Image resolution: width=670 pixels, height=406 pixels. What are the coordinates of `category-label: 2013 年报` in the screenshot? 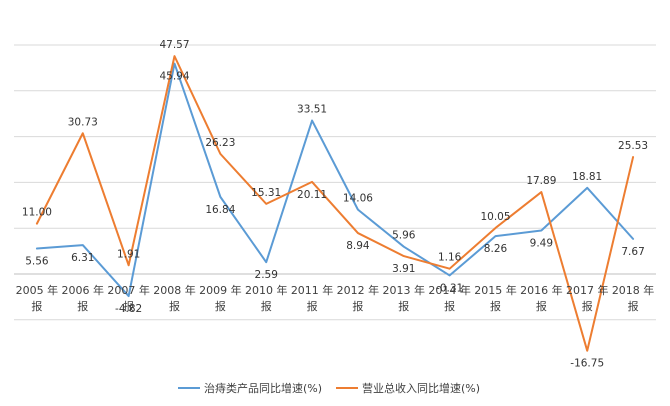 It's located at (404, 298).